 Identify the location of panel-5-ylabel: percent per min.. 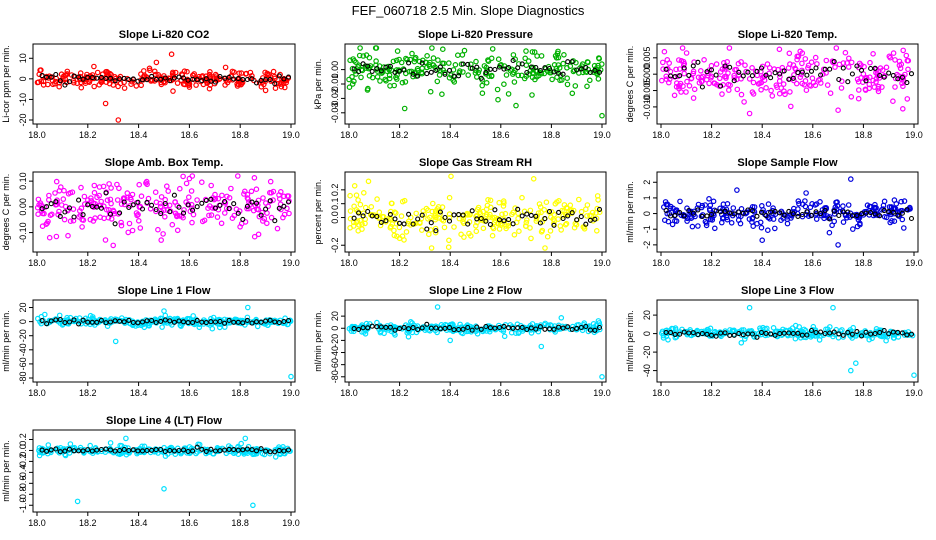
(318, 211).